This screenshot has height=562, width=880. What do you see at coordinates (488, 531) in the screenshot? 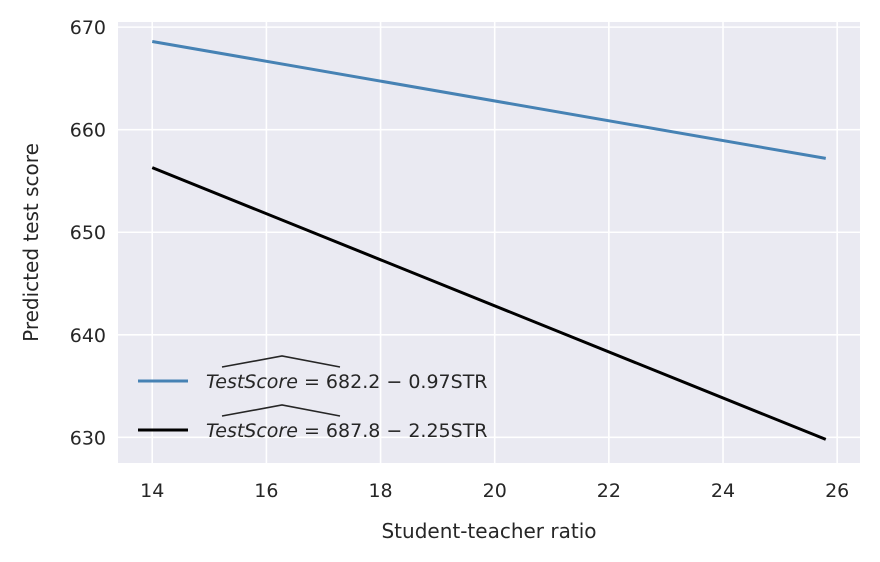
I see `x-axis-label: Student-teacher ratio` at bounding box center [488, 531].